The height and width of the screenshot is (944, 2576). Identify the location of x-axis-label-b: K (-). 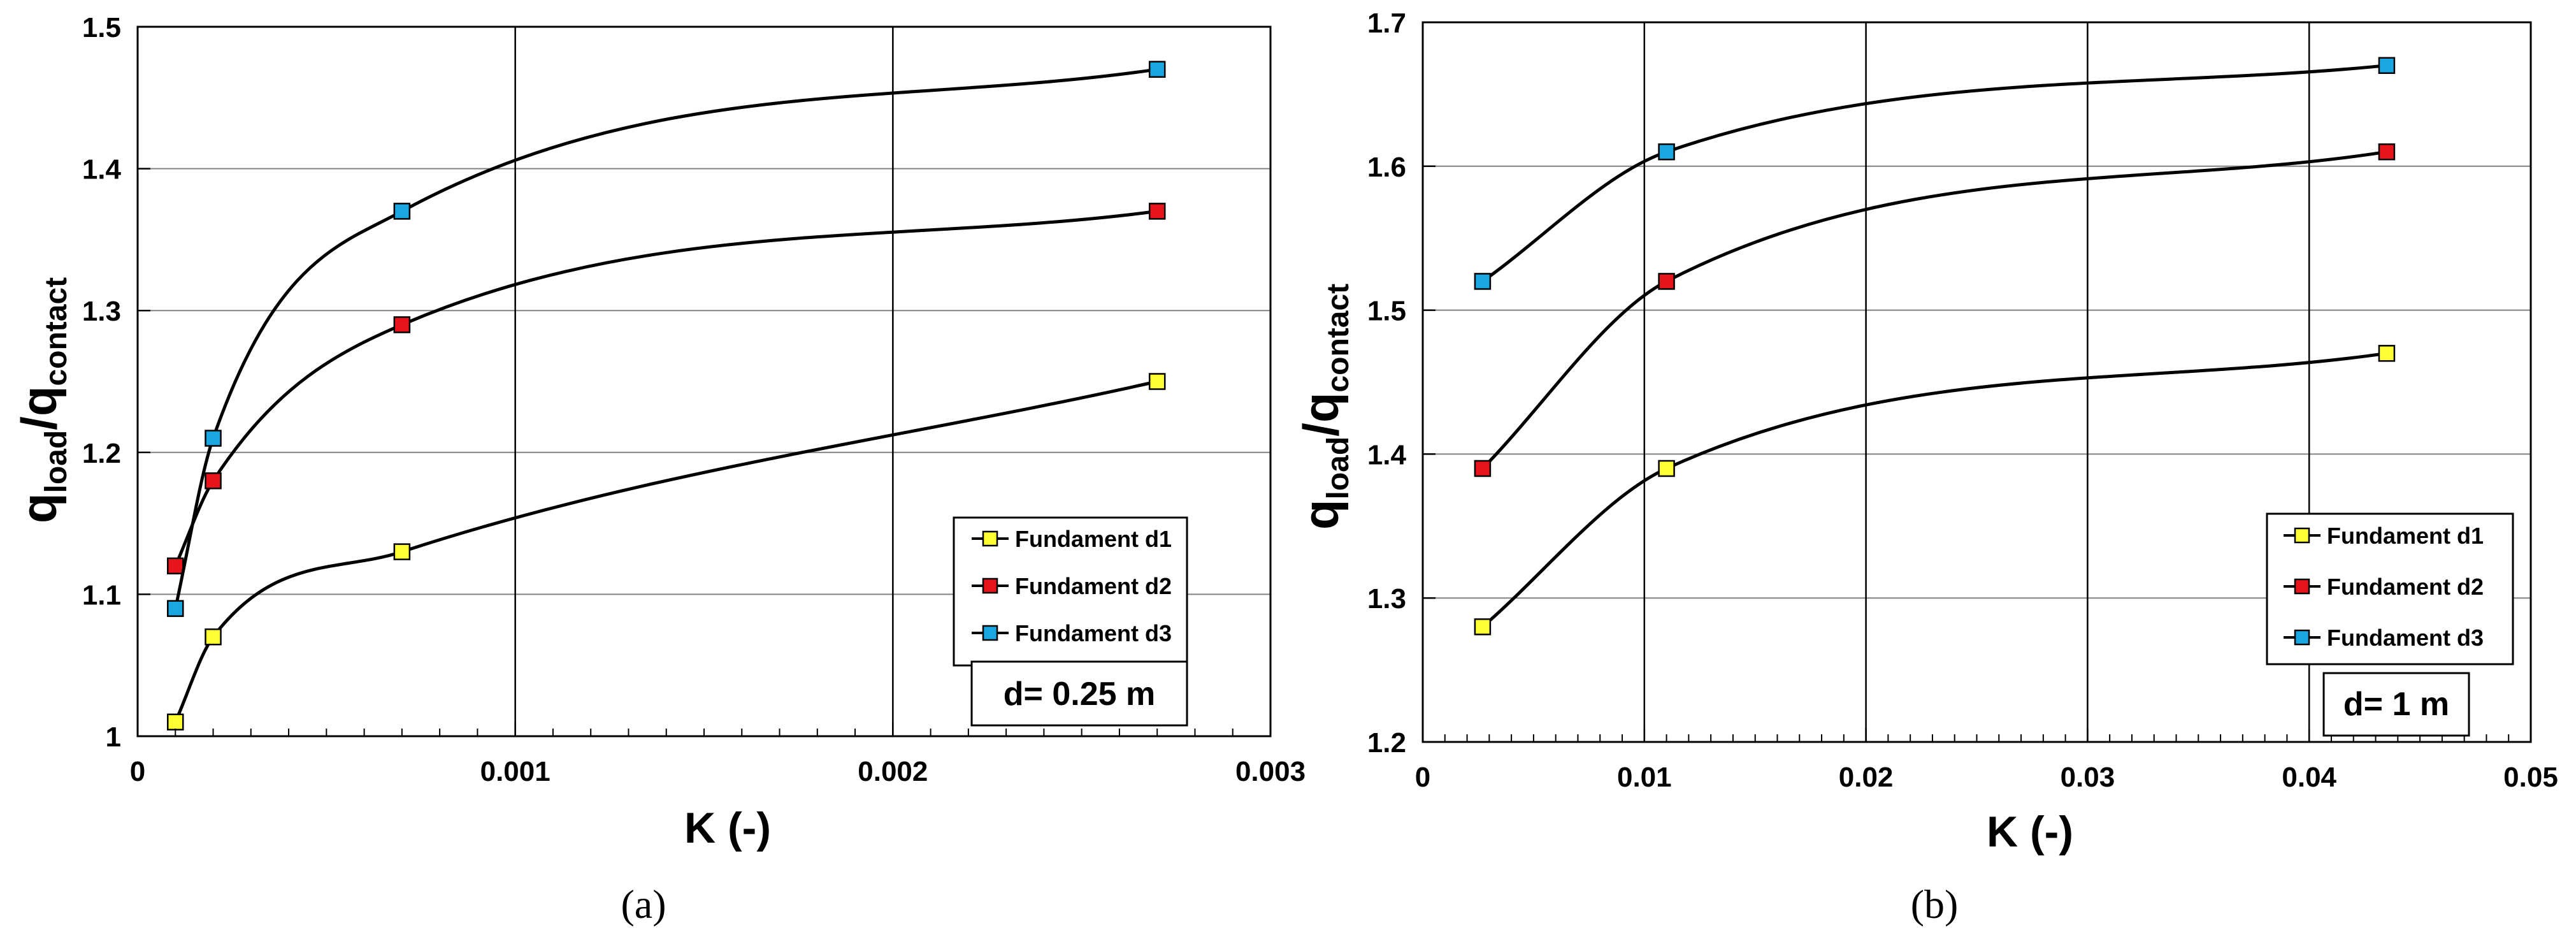
(2030, 832).